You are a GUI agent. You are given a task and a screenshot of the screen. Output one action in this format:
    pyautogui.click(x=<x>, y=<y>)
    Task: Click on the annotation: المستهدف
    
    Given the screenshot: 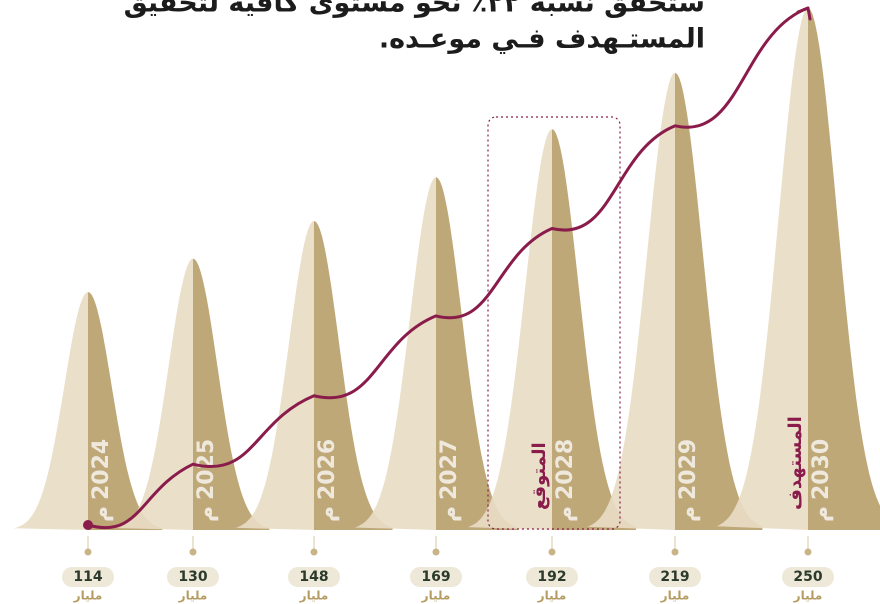 What is the action you would take?
    pyautogui.click(x=795, y=463)
    